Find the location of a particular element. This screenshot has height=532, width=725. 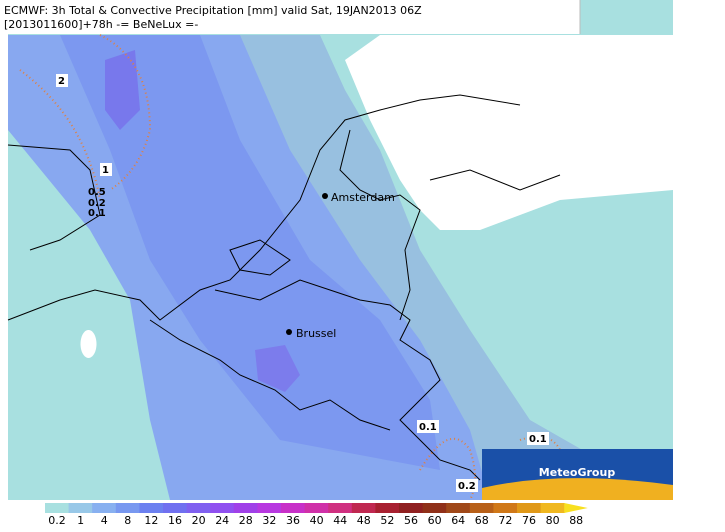

header-line: [2013011600]+78h -= BeNeLux =- is located at coordinates (101, 24).